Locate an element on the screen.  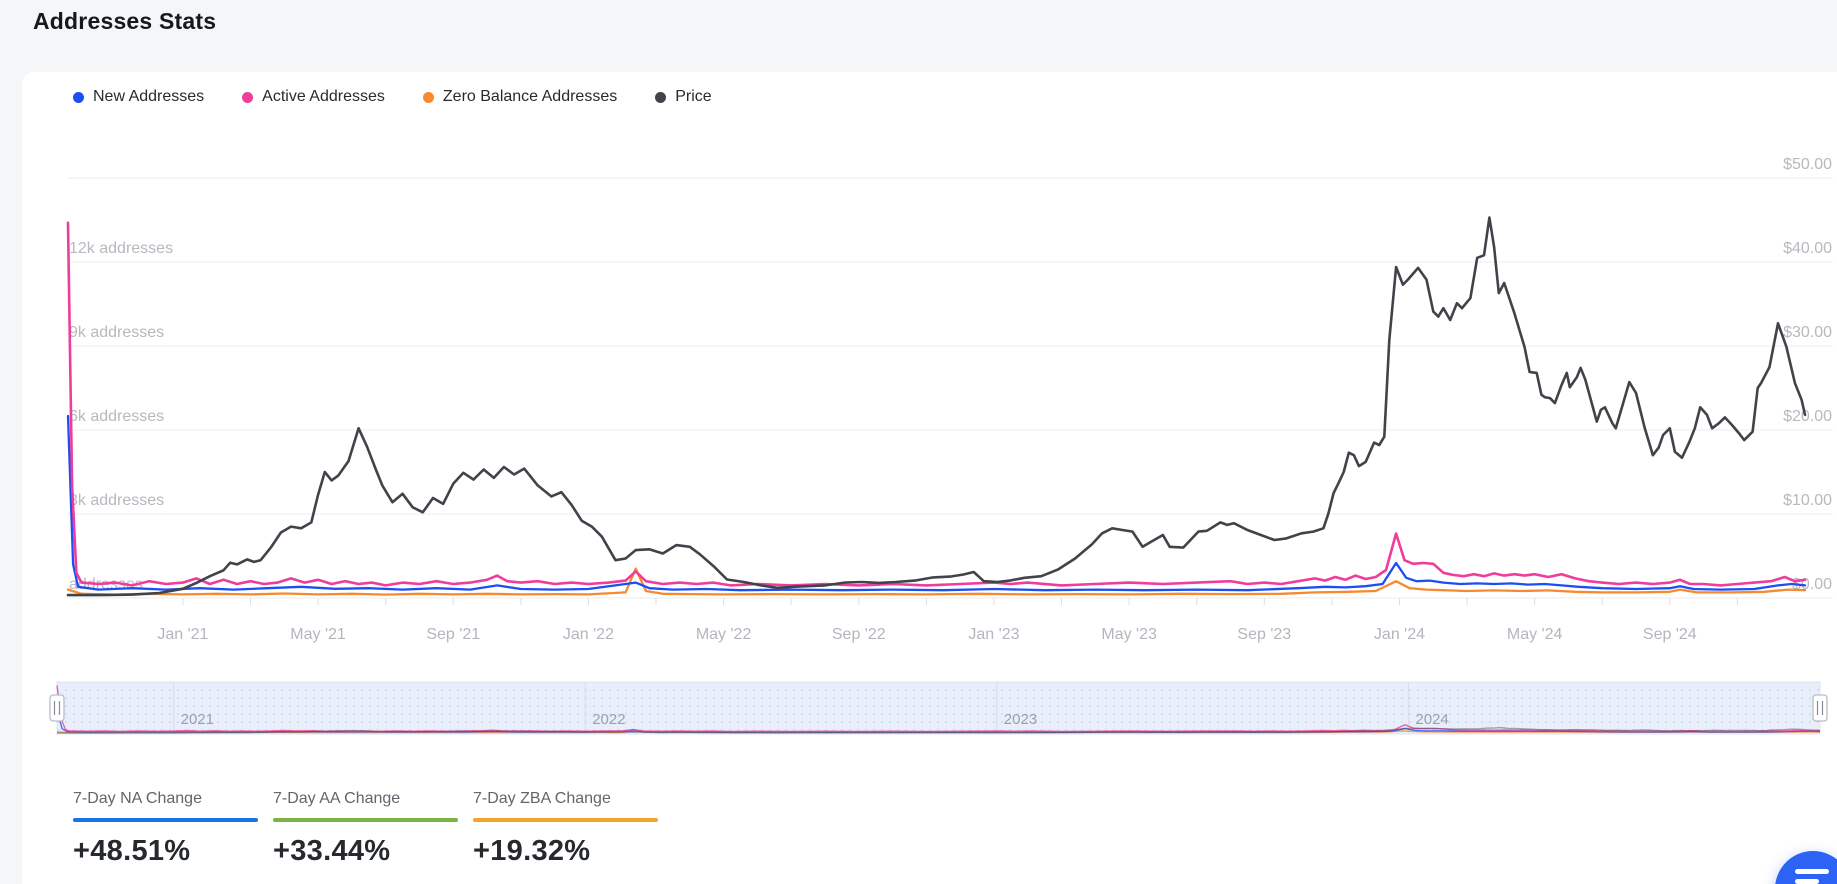
brush-year-label: 2021 is located at coordinates (197, 719).